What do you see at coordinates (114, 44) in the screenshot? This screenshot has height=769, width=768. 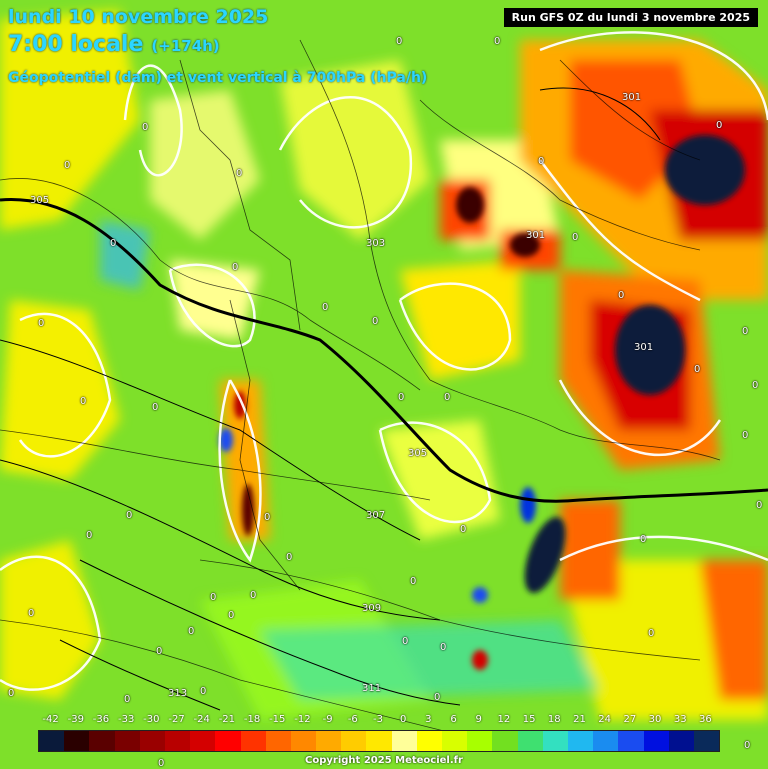 I see `map-time: 7:00 locale(+174h)` at bounding box center [114, 44].